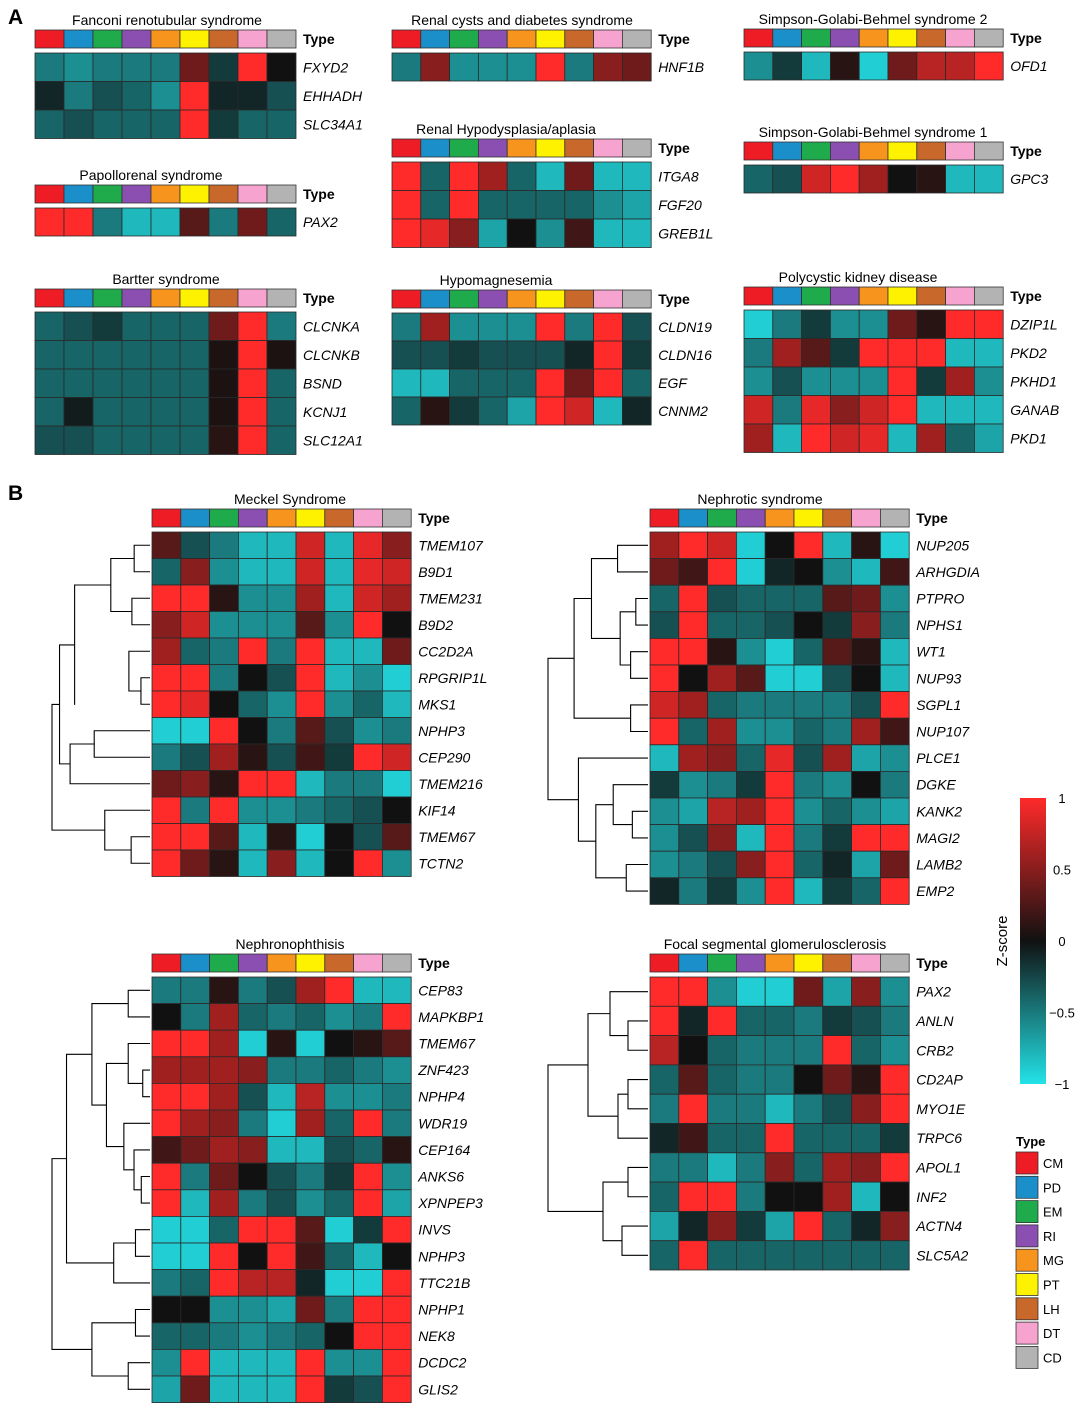 This screenshot has width=1080, height=1408. Describe the element at coordinates (1030, 1141) in the screenshot. I see `legend-title: Type` at that location.